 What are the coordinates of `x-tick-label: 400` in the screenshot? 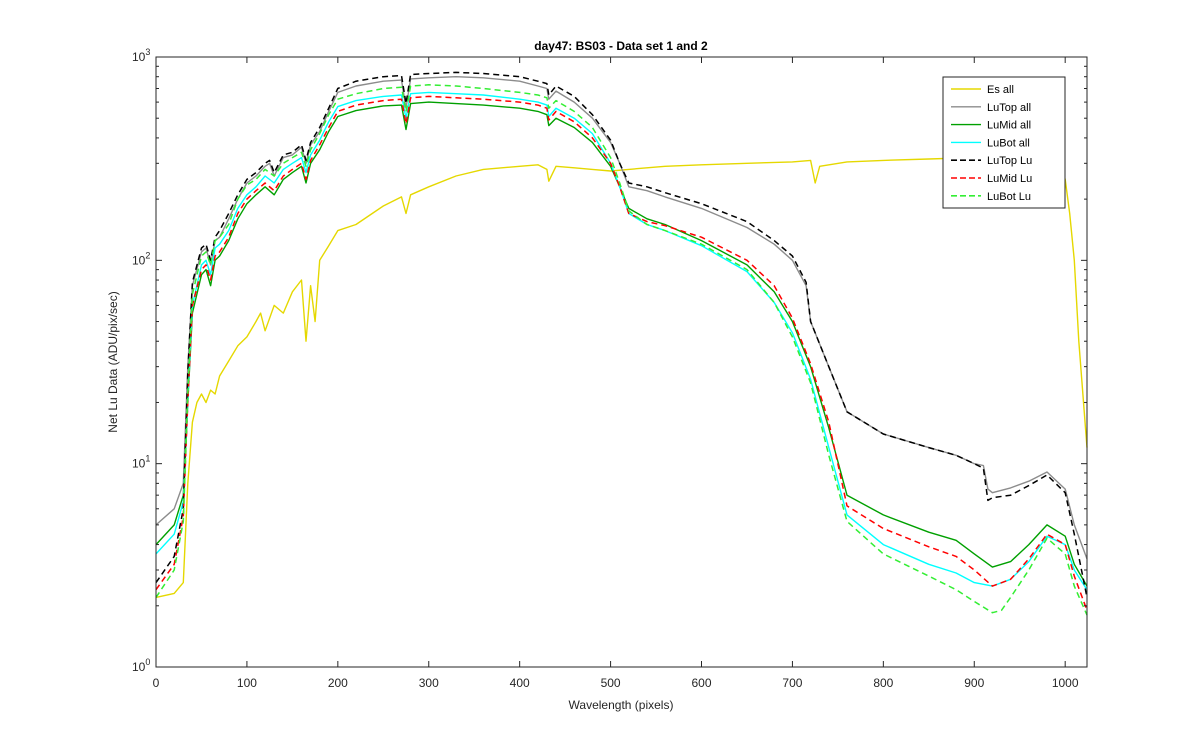 It's located at (520, 683).